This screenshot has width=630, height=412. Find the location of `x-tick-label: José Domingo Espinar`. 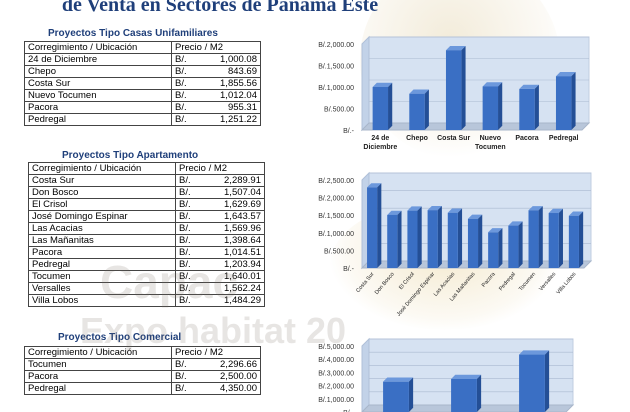

x-tick-label: José Domingo Espinar is located at coordinates (416, 294).